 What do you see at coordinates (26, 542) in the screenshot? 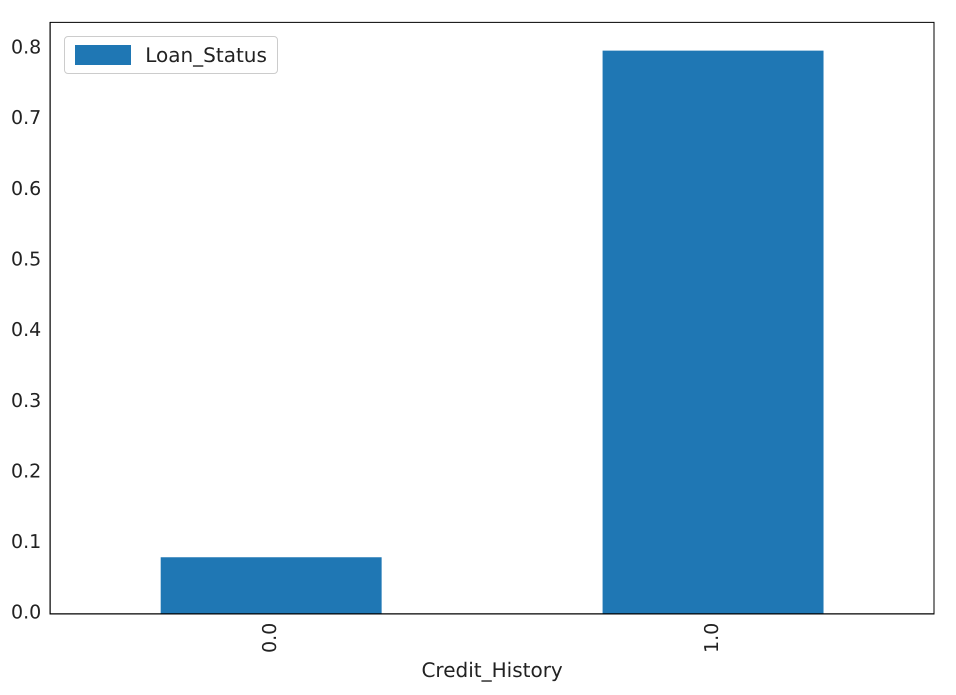
I see `y-tick-label: 0.1` at bounding box center [26, 542].